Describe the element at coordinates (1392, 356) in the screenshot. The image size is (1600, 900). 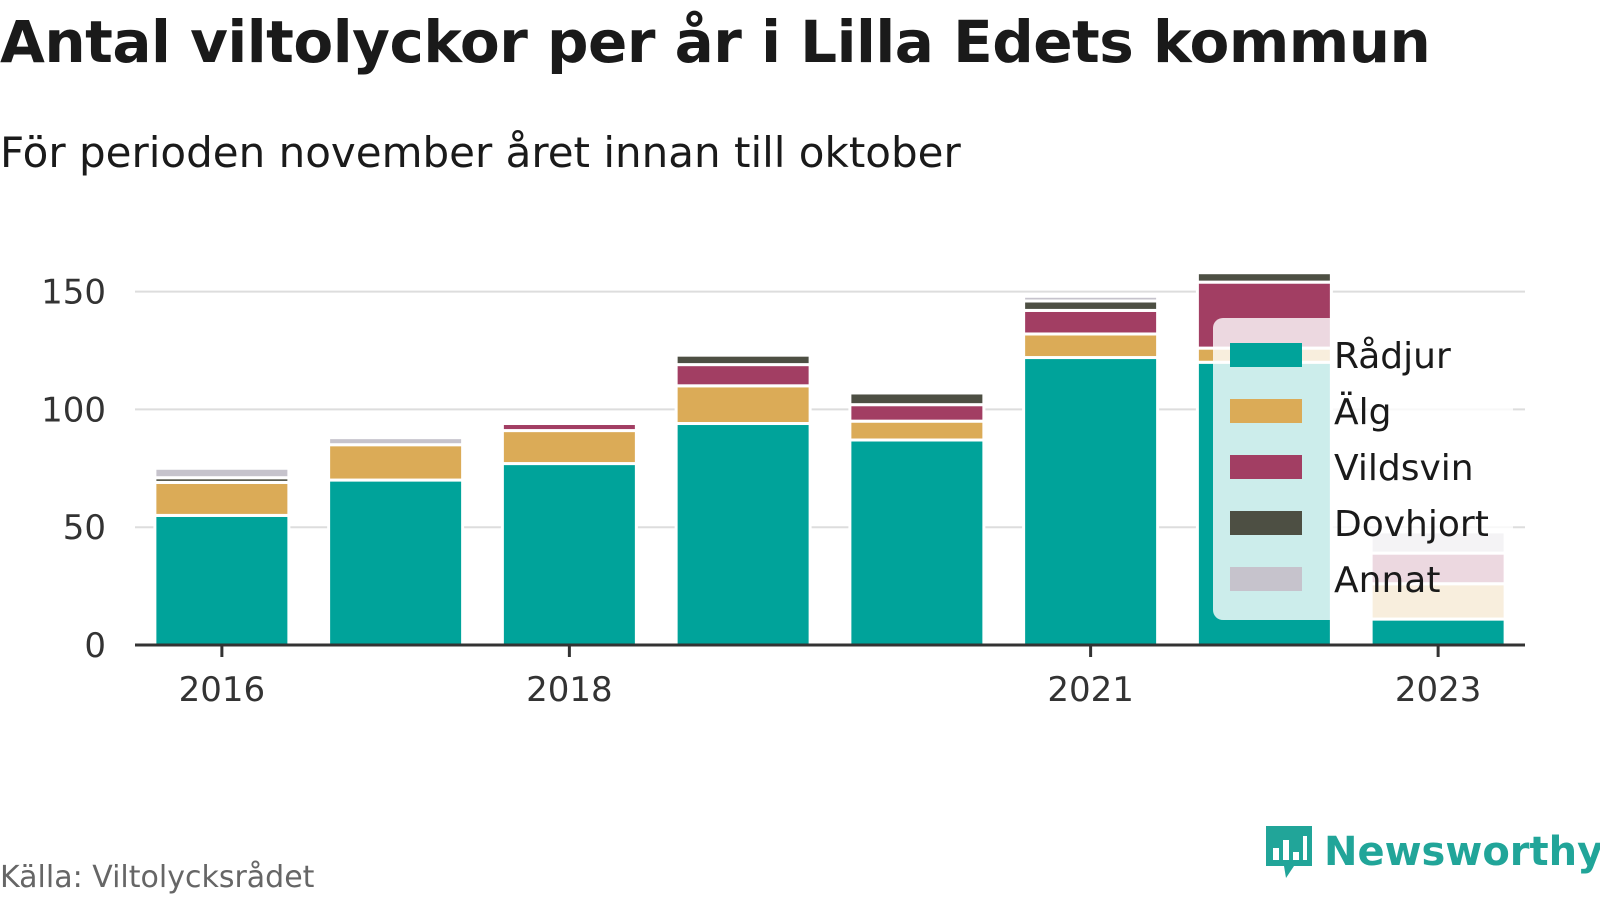
I see `legend-label-rådjur: Rådjur` at that location.